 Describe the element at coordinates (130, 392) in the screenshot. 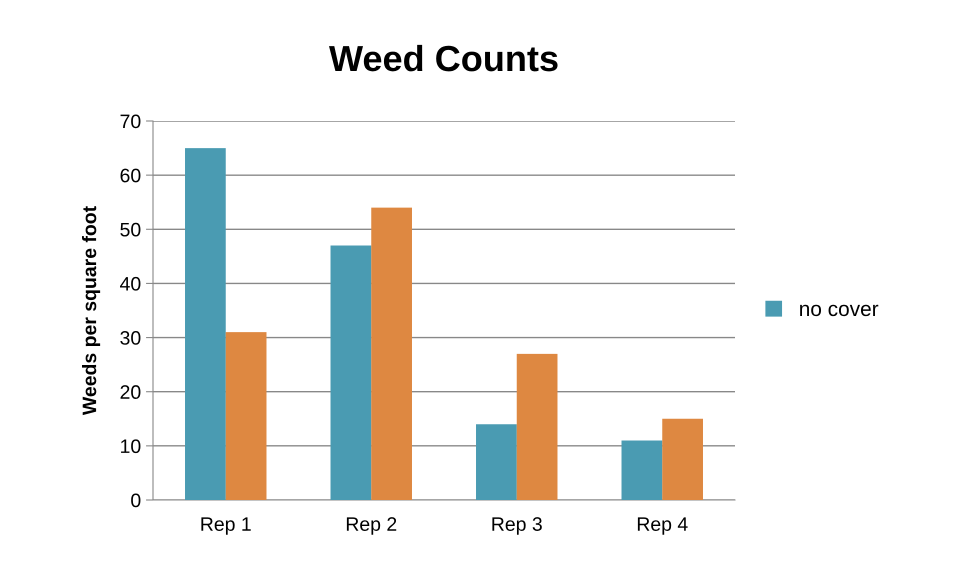

I see `y-tick-label: 20` at that location.